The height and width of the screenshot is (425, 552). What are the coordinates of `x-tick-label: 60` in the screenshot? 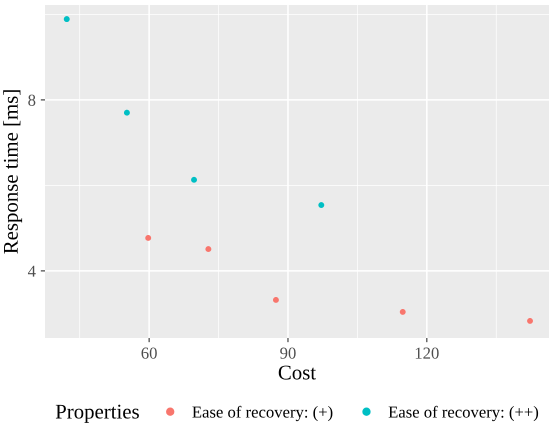 It's located at (149, 353).